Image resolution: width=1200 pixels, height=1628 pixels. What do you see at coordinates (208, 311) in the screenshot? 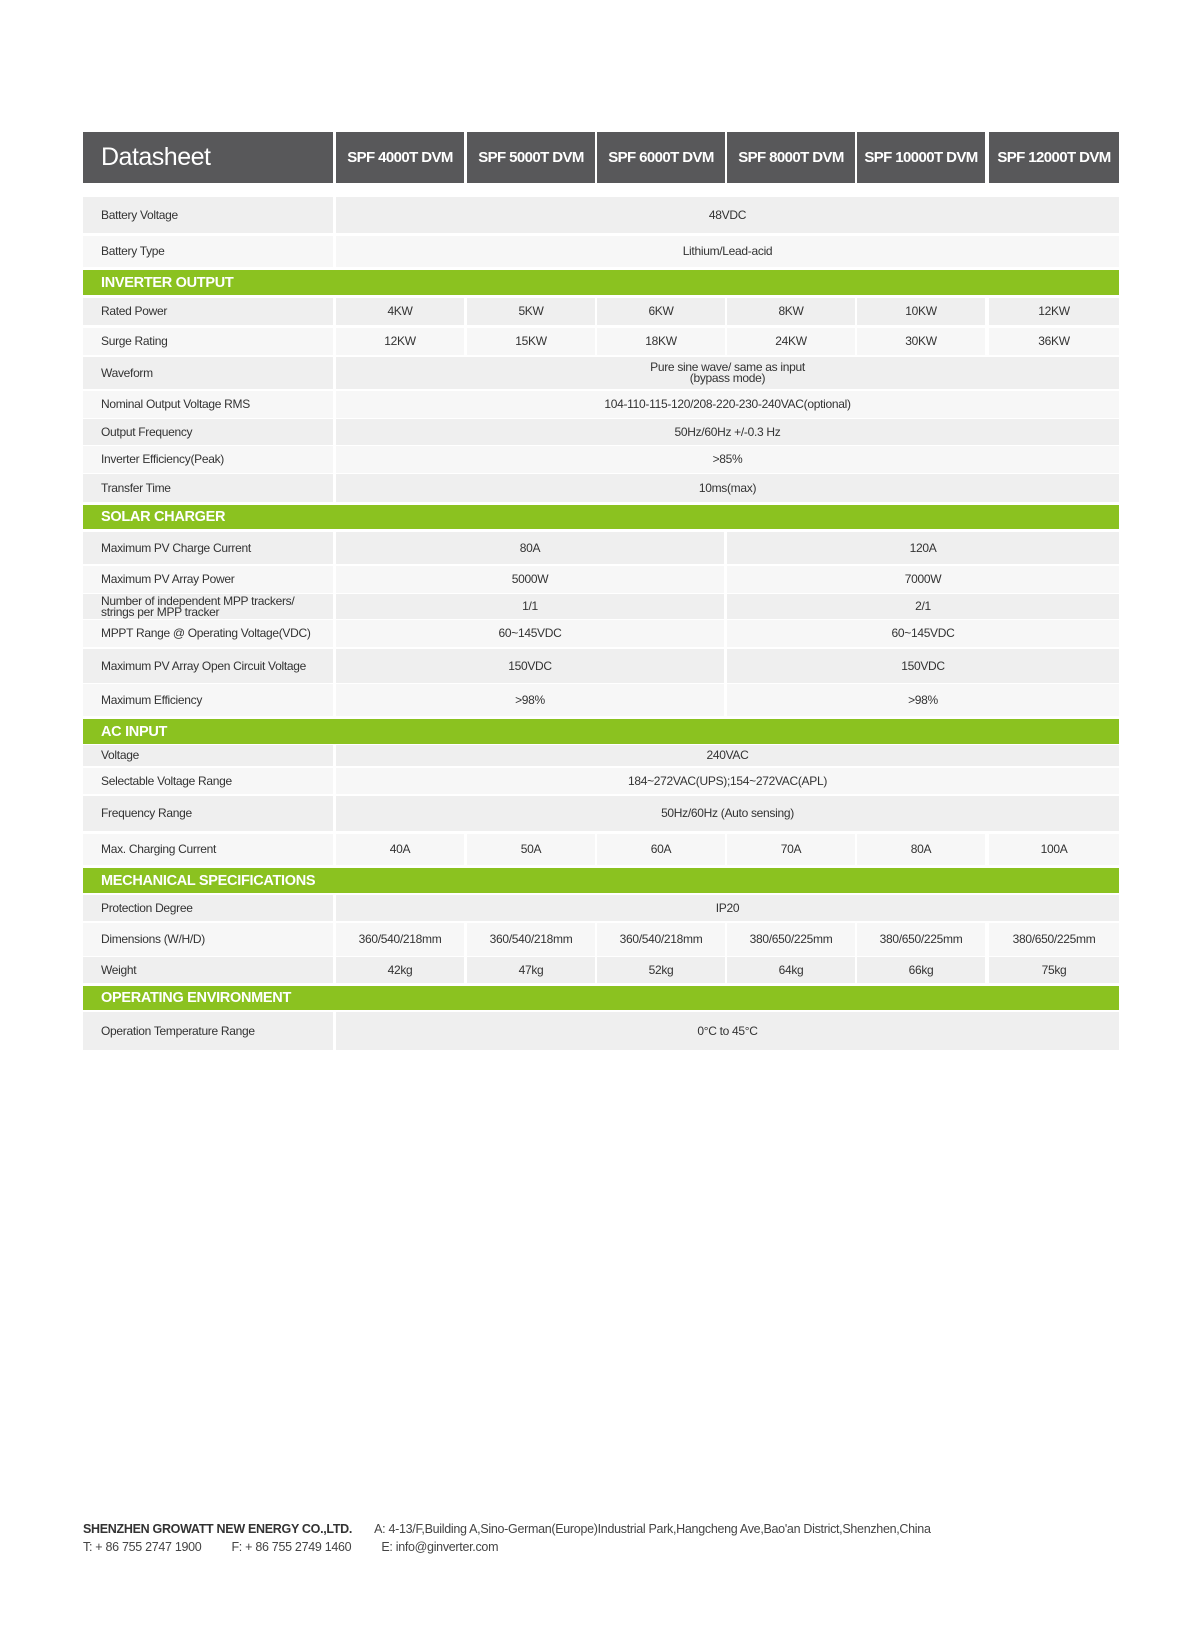
I see `spec-label: Rated Power` at bounding box center [208, 311].